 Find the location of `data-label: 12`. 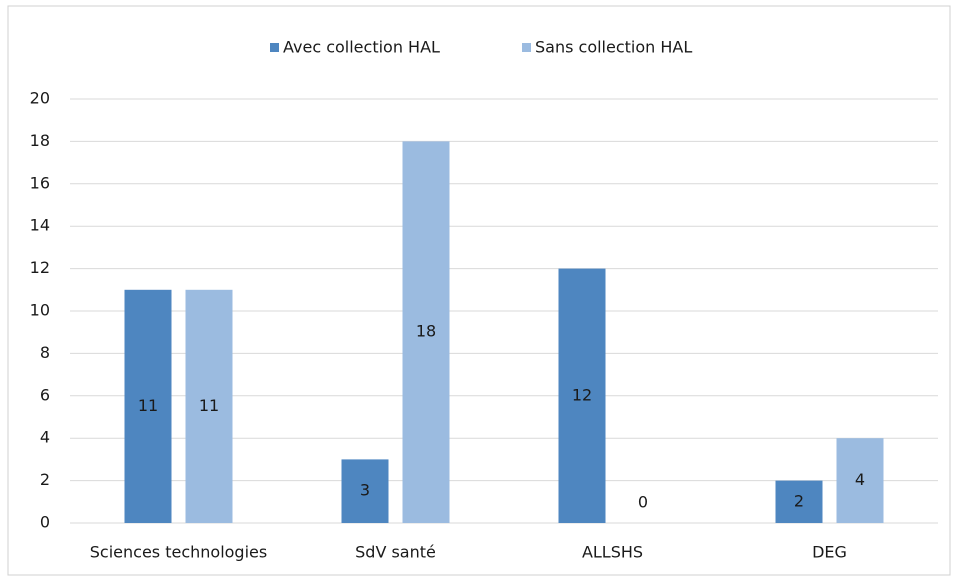

data-label: 12 is located at coordinates (582, 394).